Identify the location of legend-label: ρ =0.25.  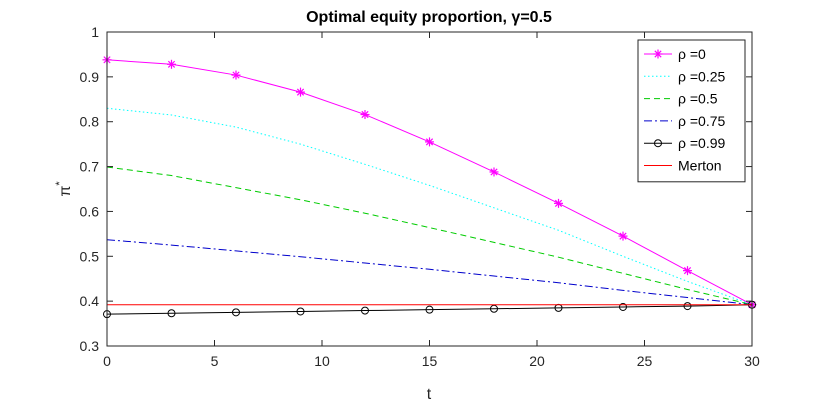
(701, 76).